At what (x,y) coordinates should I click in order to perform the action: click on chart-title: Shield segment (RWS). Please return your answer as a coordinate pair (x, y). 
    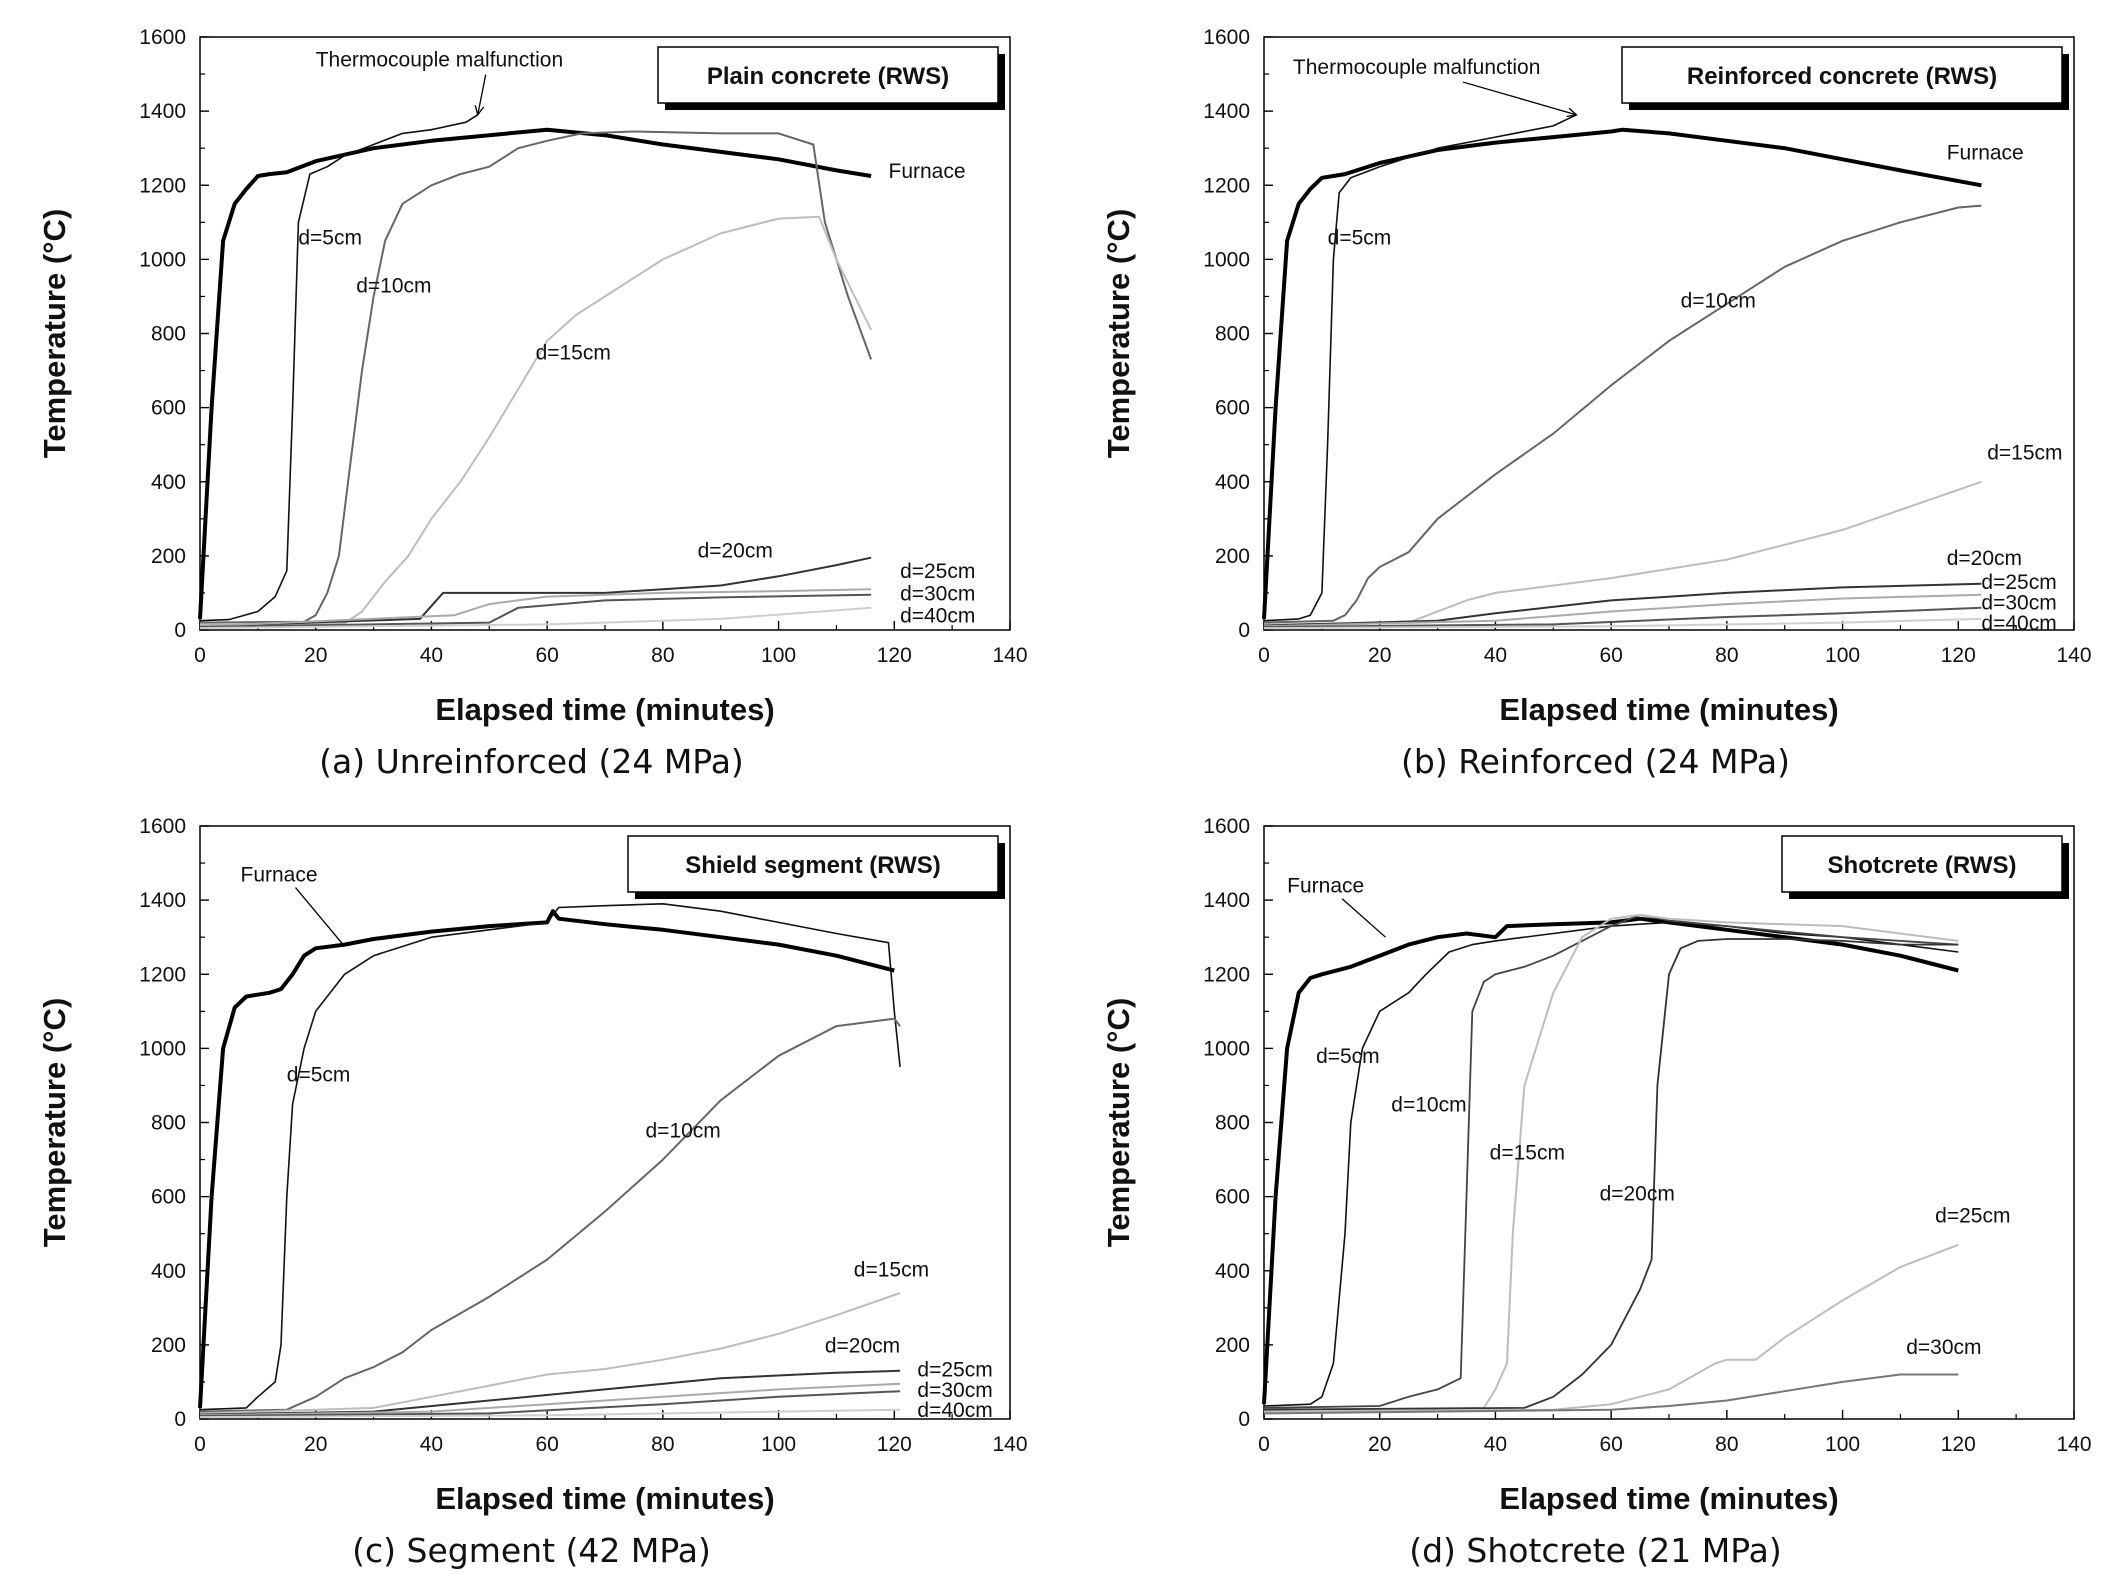
    Looking at the image, I should click on (813, 865).